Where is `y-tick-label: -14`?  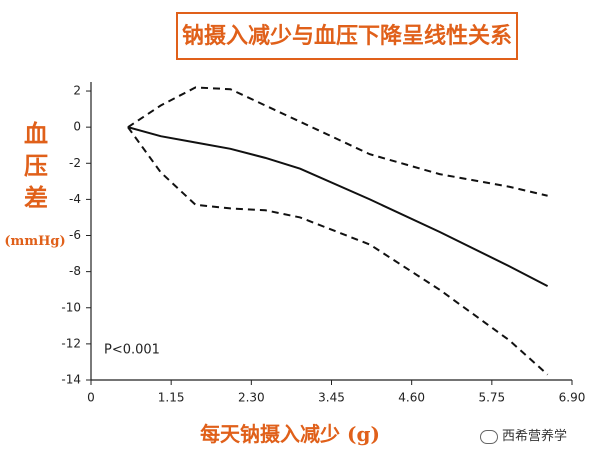
y-tick-label: -14 is located at coordinates (71, 380).